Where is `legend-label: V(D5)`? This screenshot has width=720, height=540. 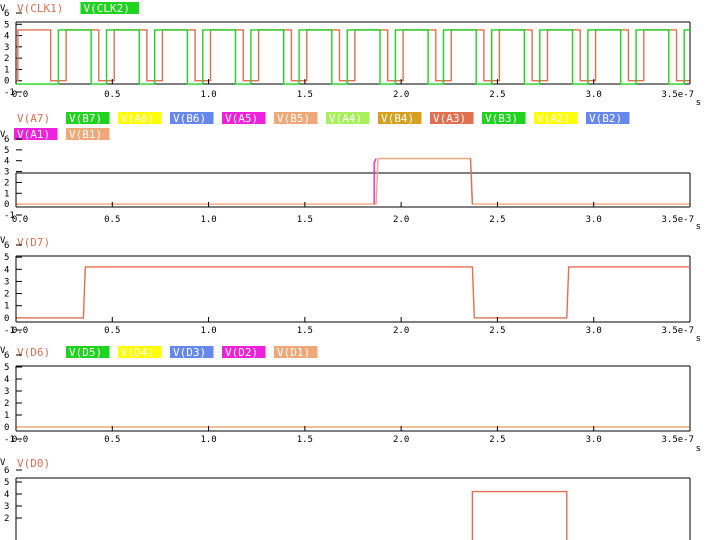
legend-label: V(D5) is located at coordinates (85, 352).